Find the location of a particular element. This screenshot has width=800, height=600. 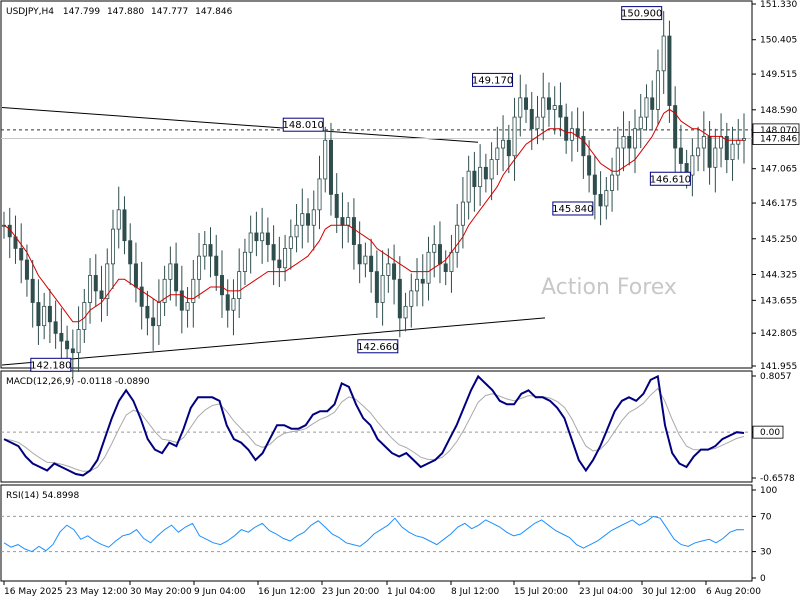

ohlc-low: 147.777 is located at coordinates (169, 12).